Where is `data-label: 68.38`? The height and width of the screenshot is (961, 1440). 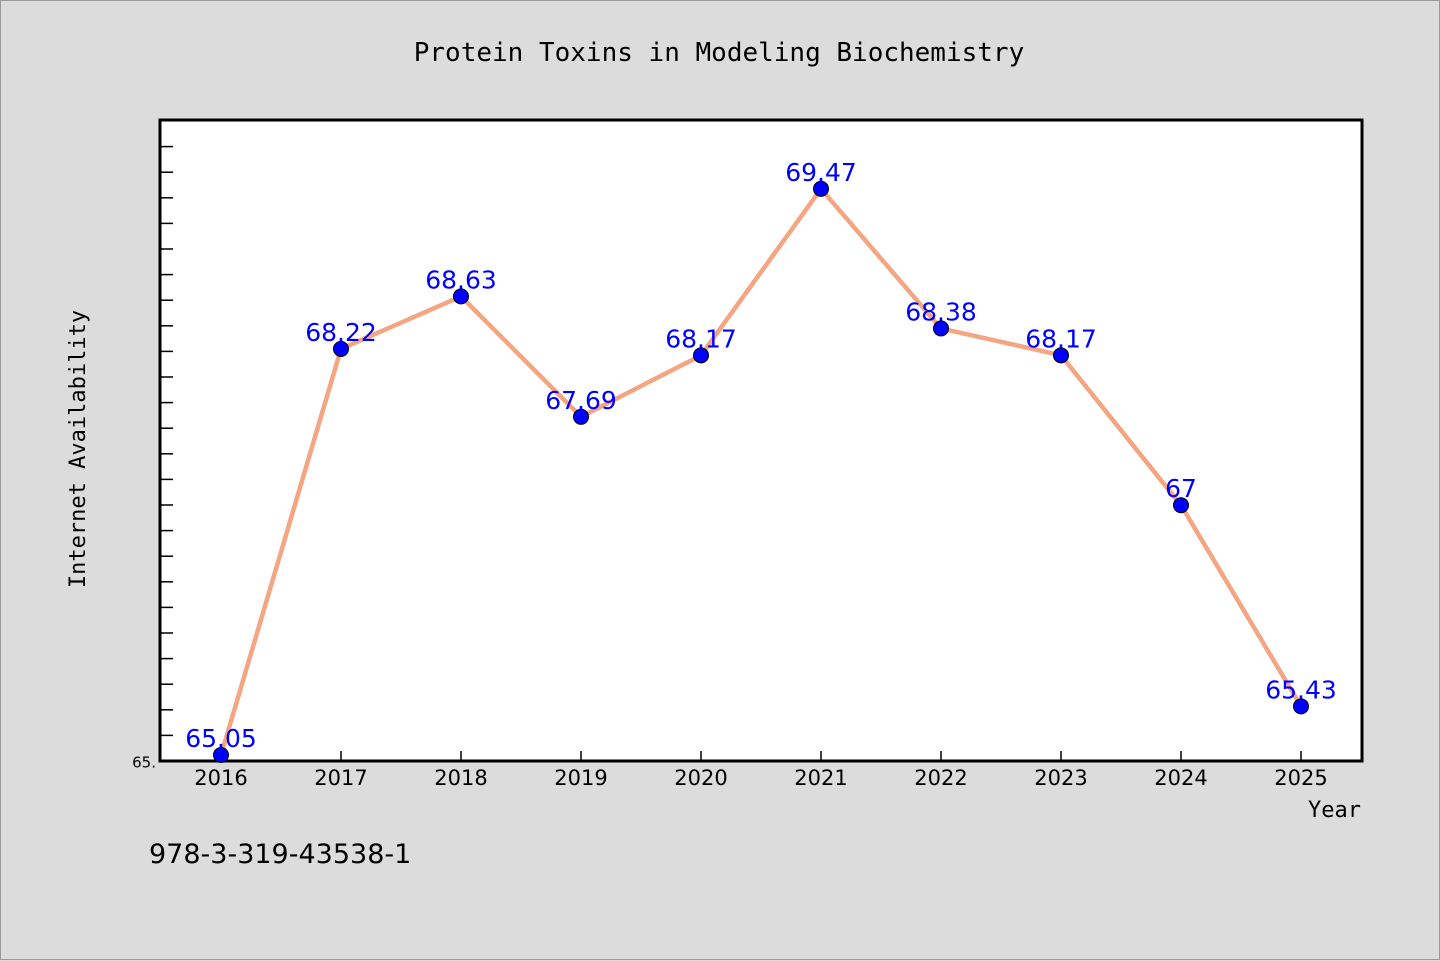
data-label: 68.38 is located at coordinates (941, 311).